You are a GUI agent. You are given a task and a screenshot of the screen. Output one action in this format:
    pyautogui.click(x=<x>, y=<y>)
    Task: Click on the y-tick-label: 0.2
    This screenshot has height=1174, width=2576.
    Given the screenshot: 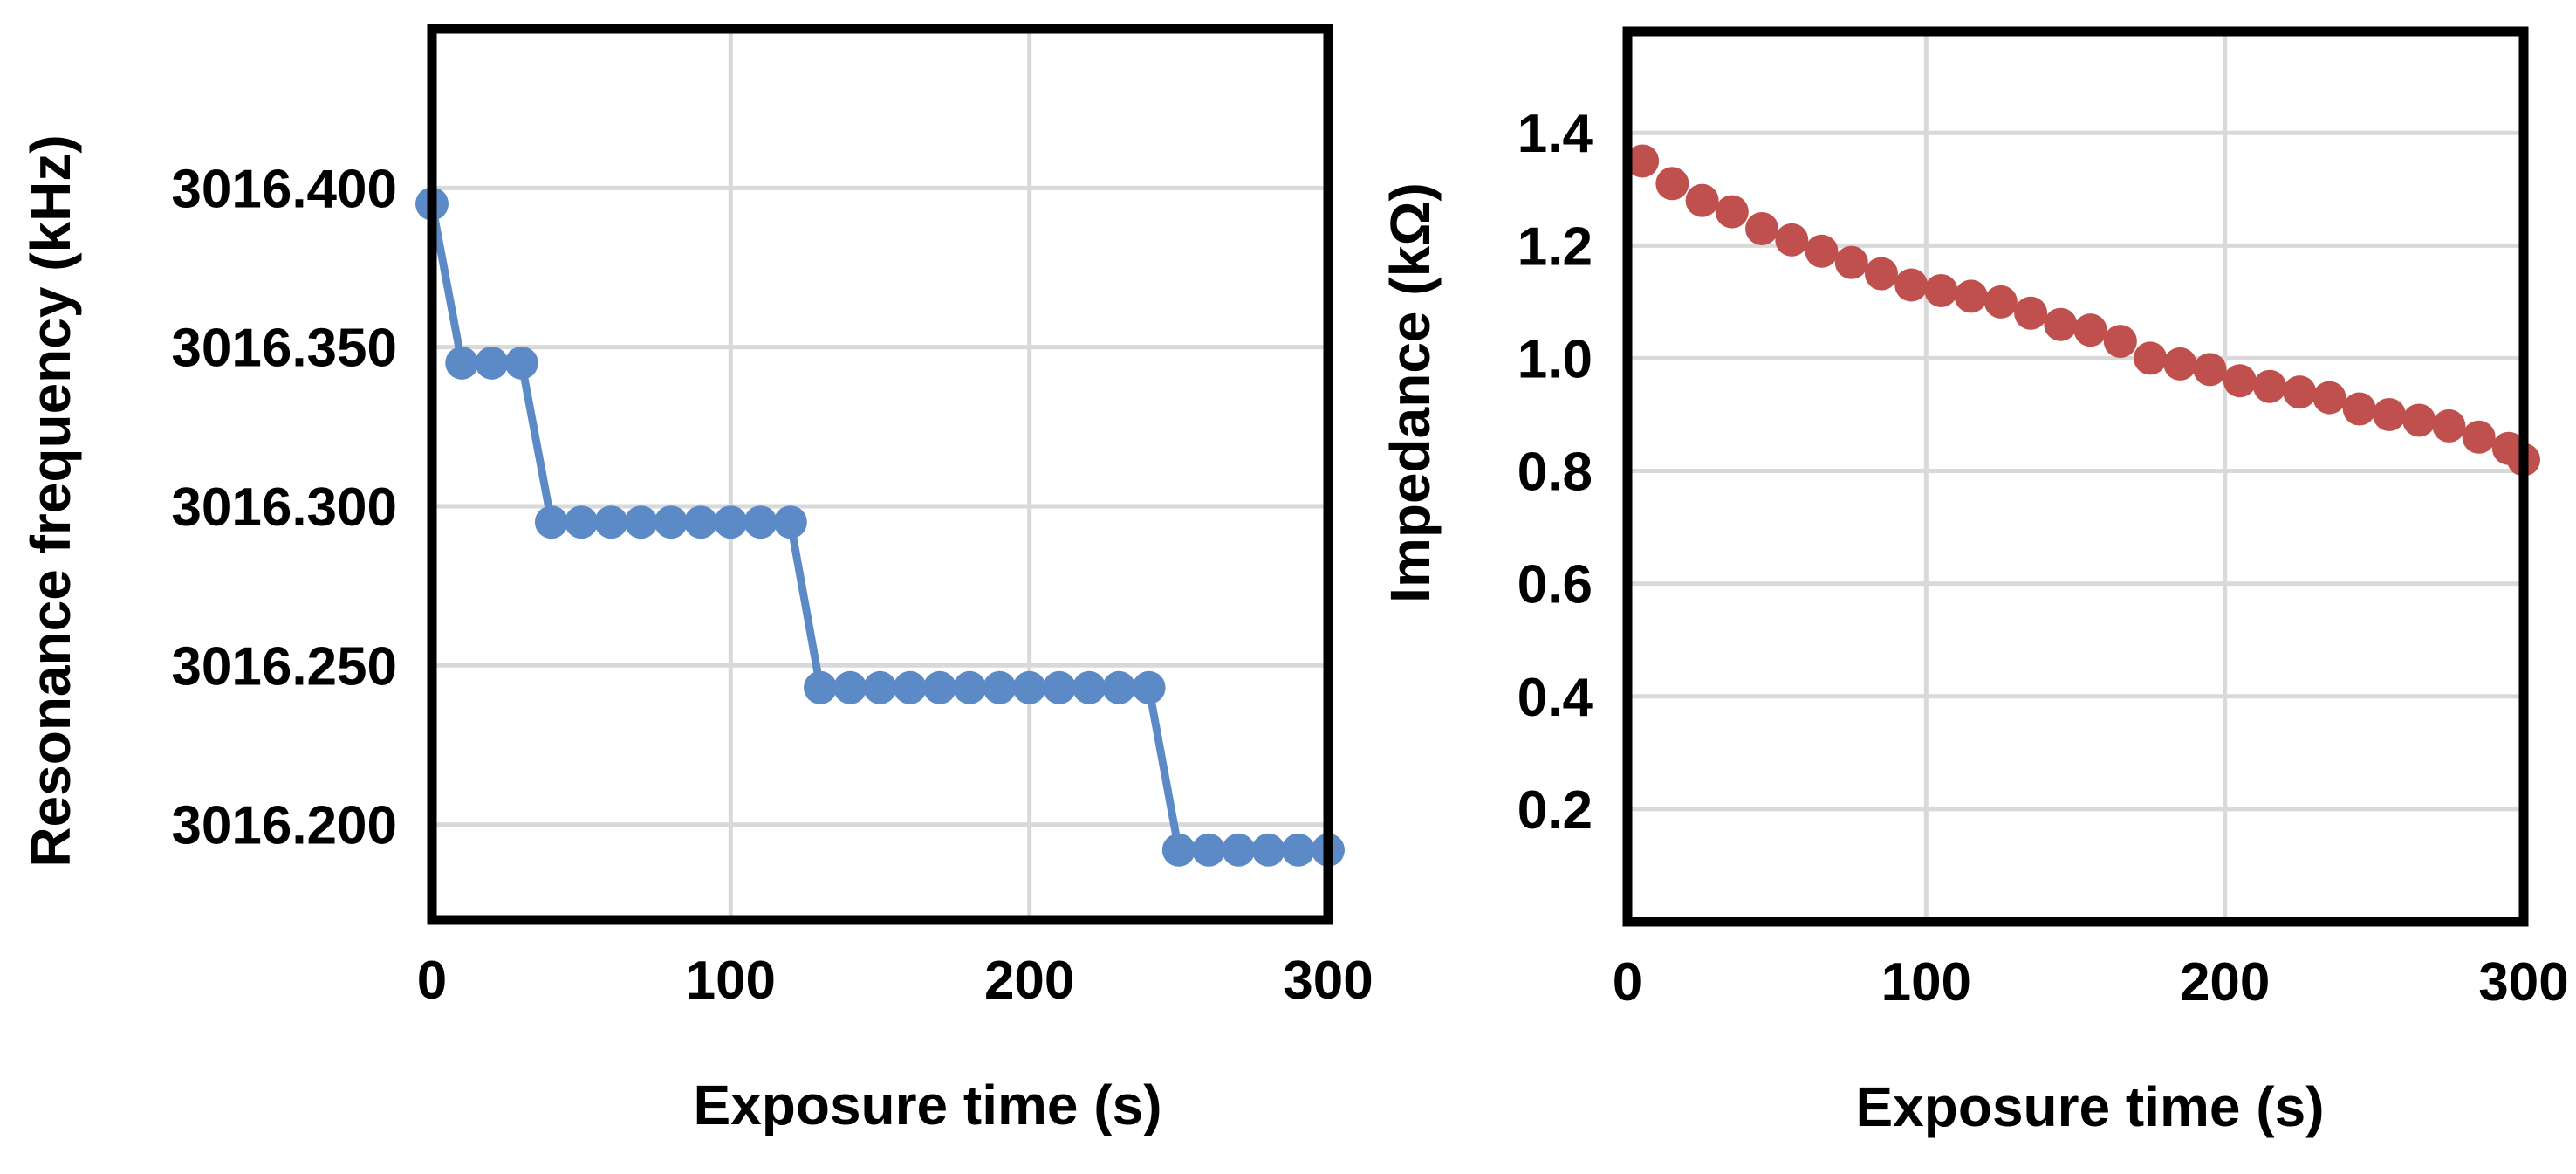 What is the action you would take?
    pyautogui.click(x=1556, y=810)
    